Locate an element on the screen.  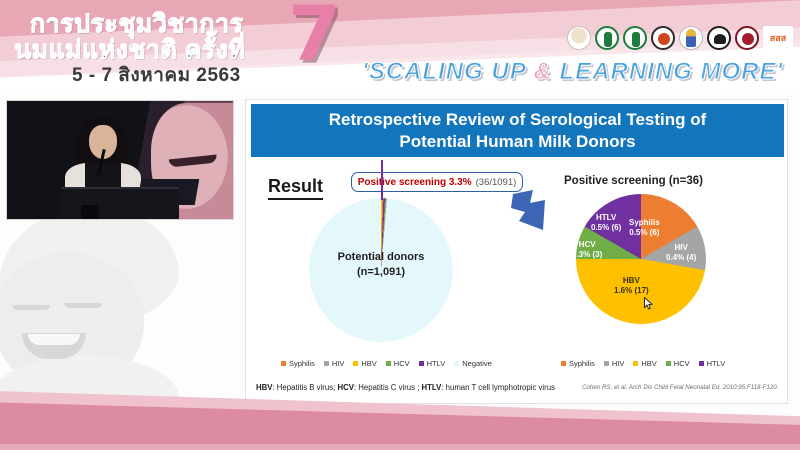
pie-slice-label-hcv: HCV 0.3% (3) is located at coordinates (587, 250).